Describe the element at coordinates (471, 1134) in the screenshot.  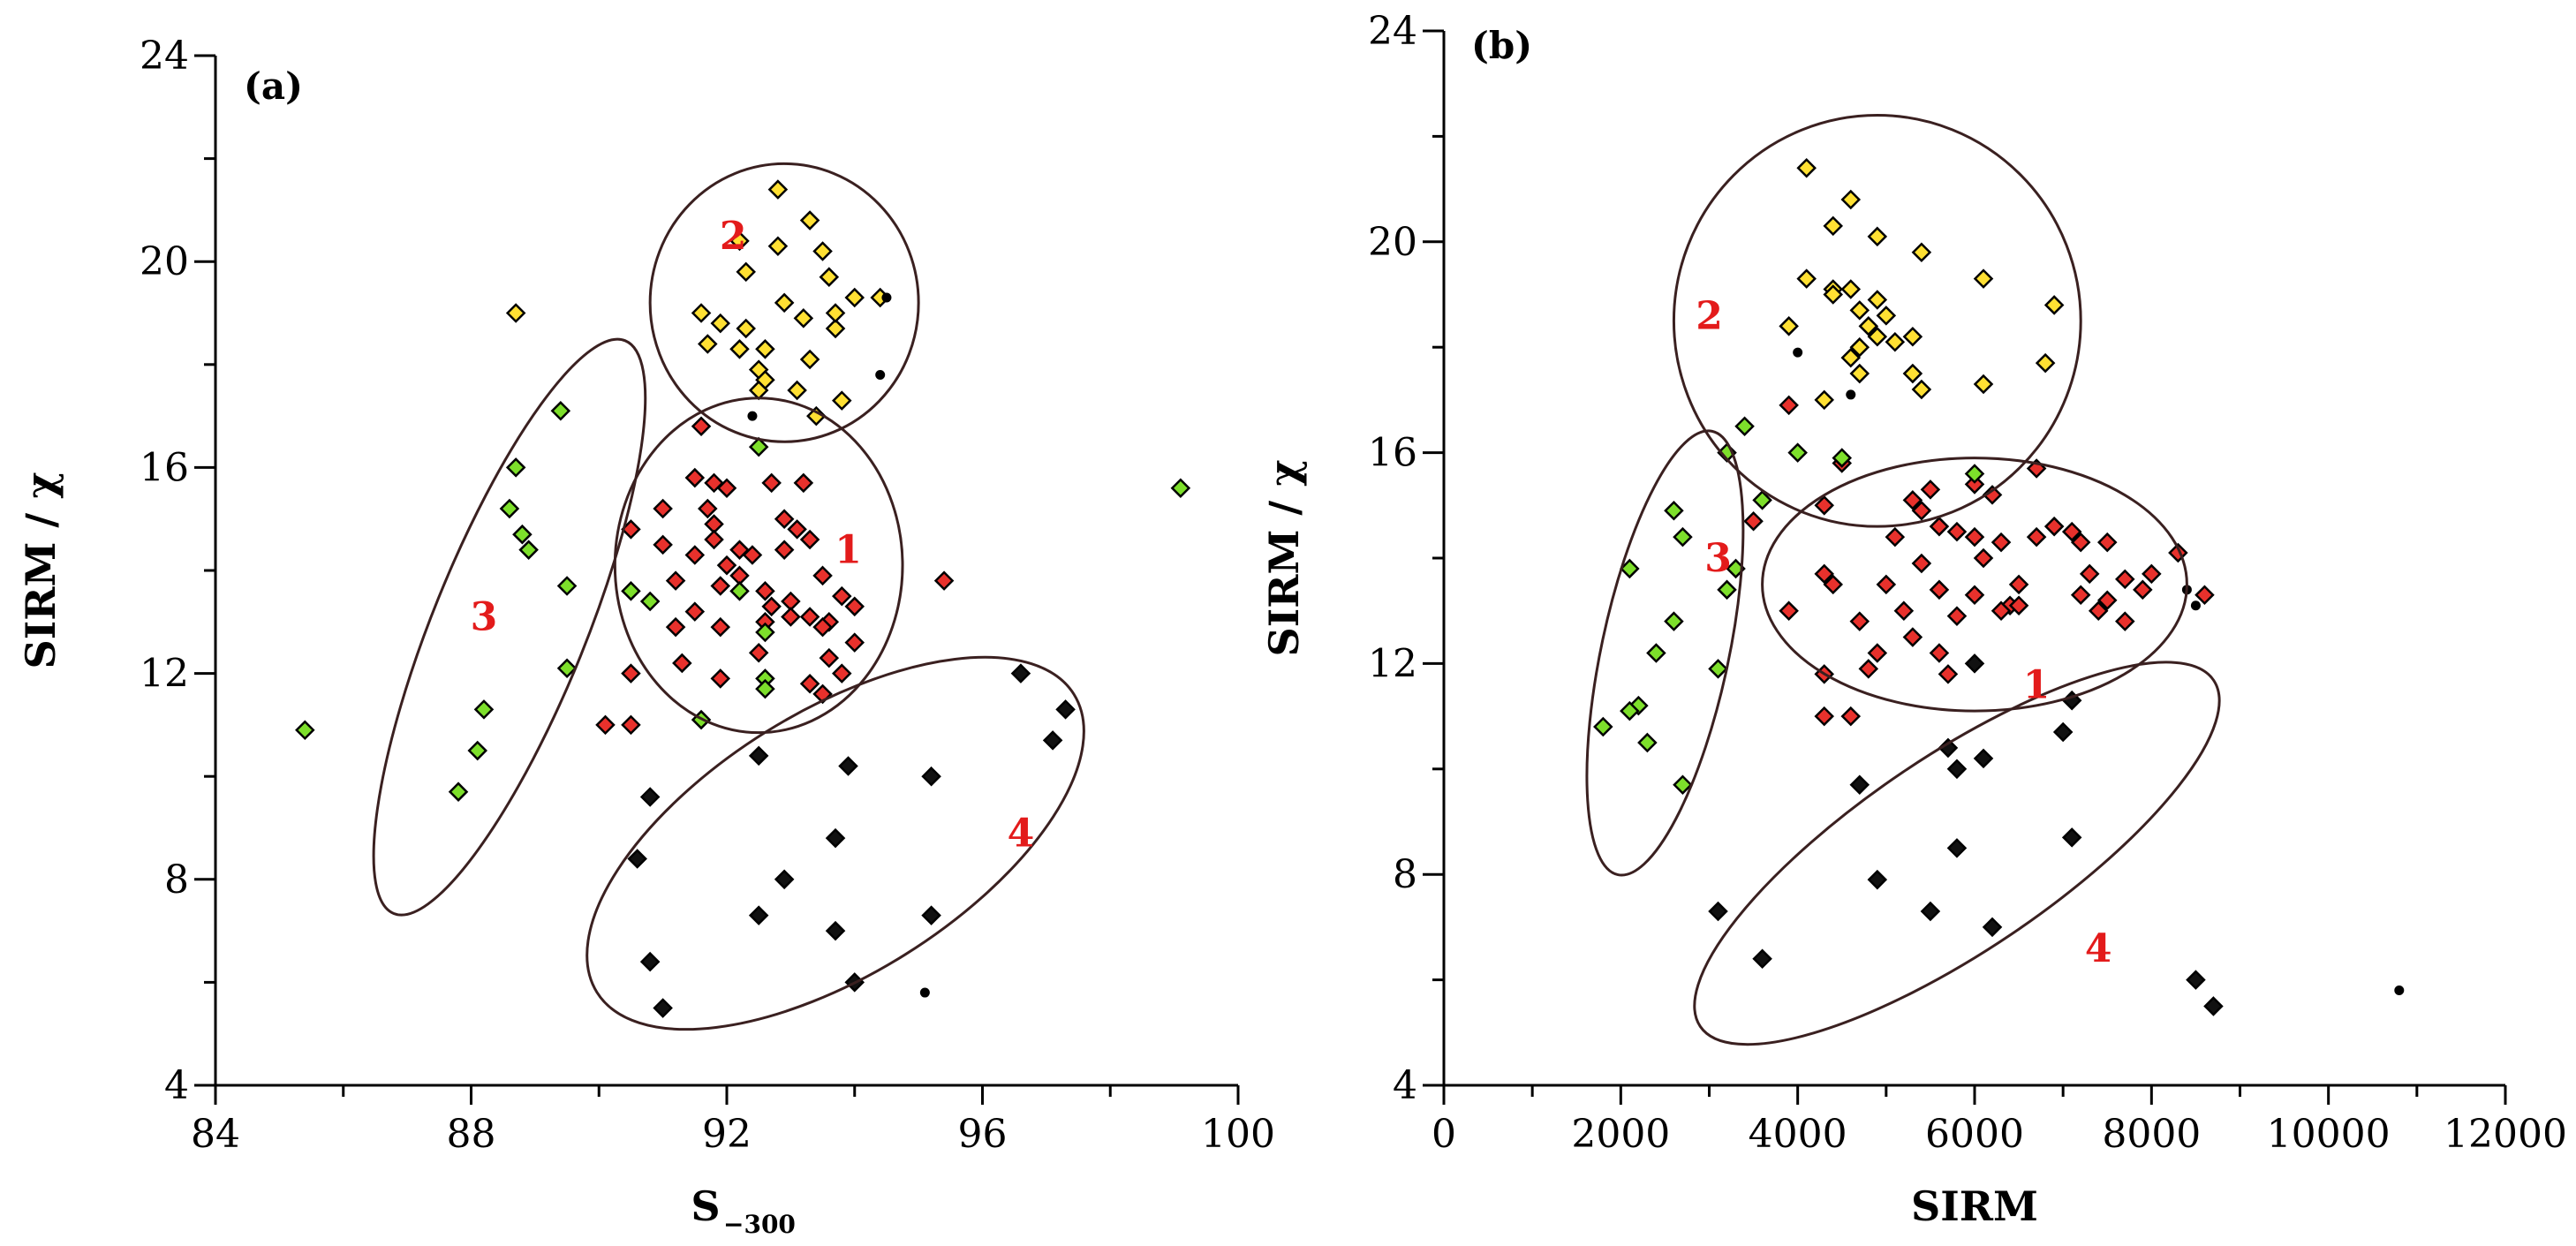
I see `x-tick-label: 88` at that location.